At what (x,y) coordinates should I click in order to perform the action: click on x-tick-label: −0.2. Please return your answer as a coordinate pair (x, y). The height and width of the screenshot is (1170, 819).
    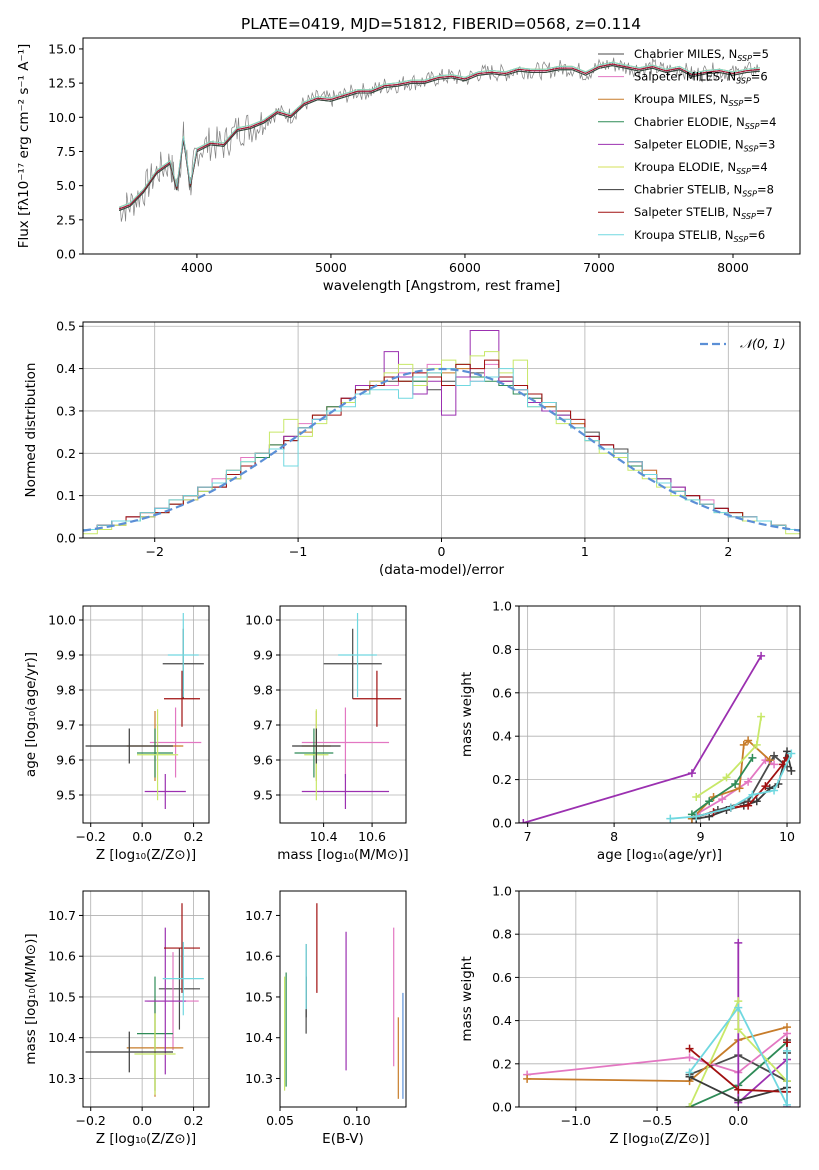
    Looking at the image, I should click on (91, 836).